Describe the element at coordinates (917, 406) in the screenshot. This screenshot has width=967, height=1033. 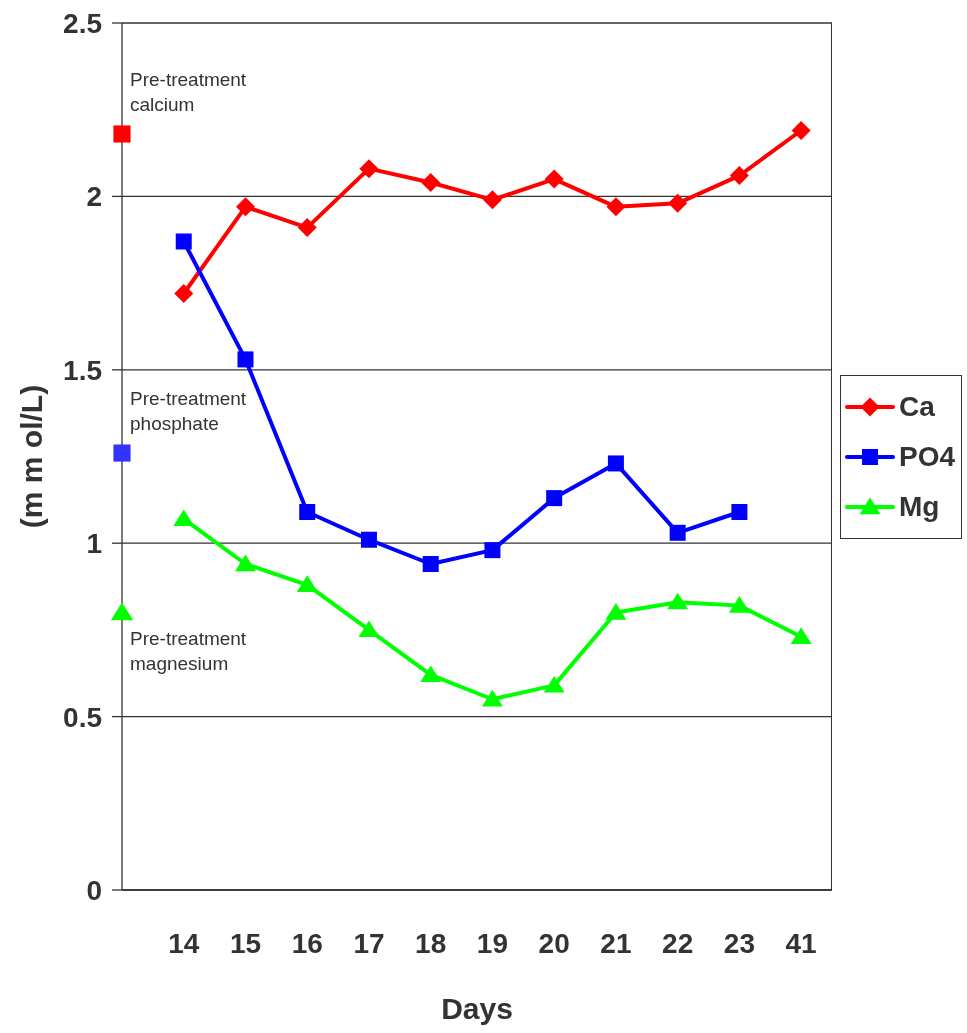
I see `legend-label: Ca` at that location.